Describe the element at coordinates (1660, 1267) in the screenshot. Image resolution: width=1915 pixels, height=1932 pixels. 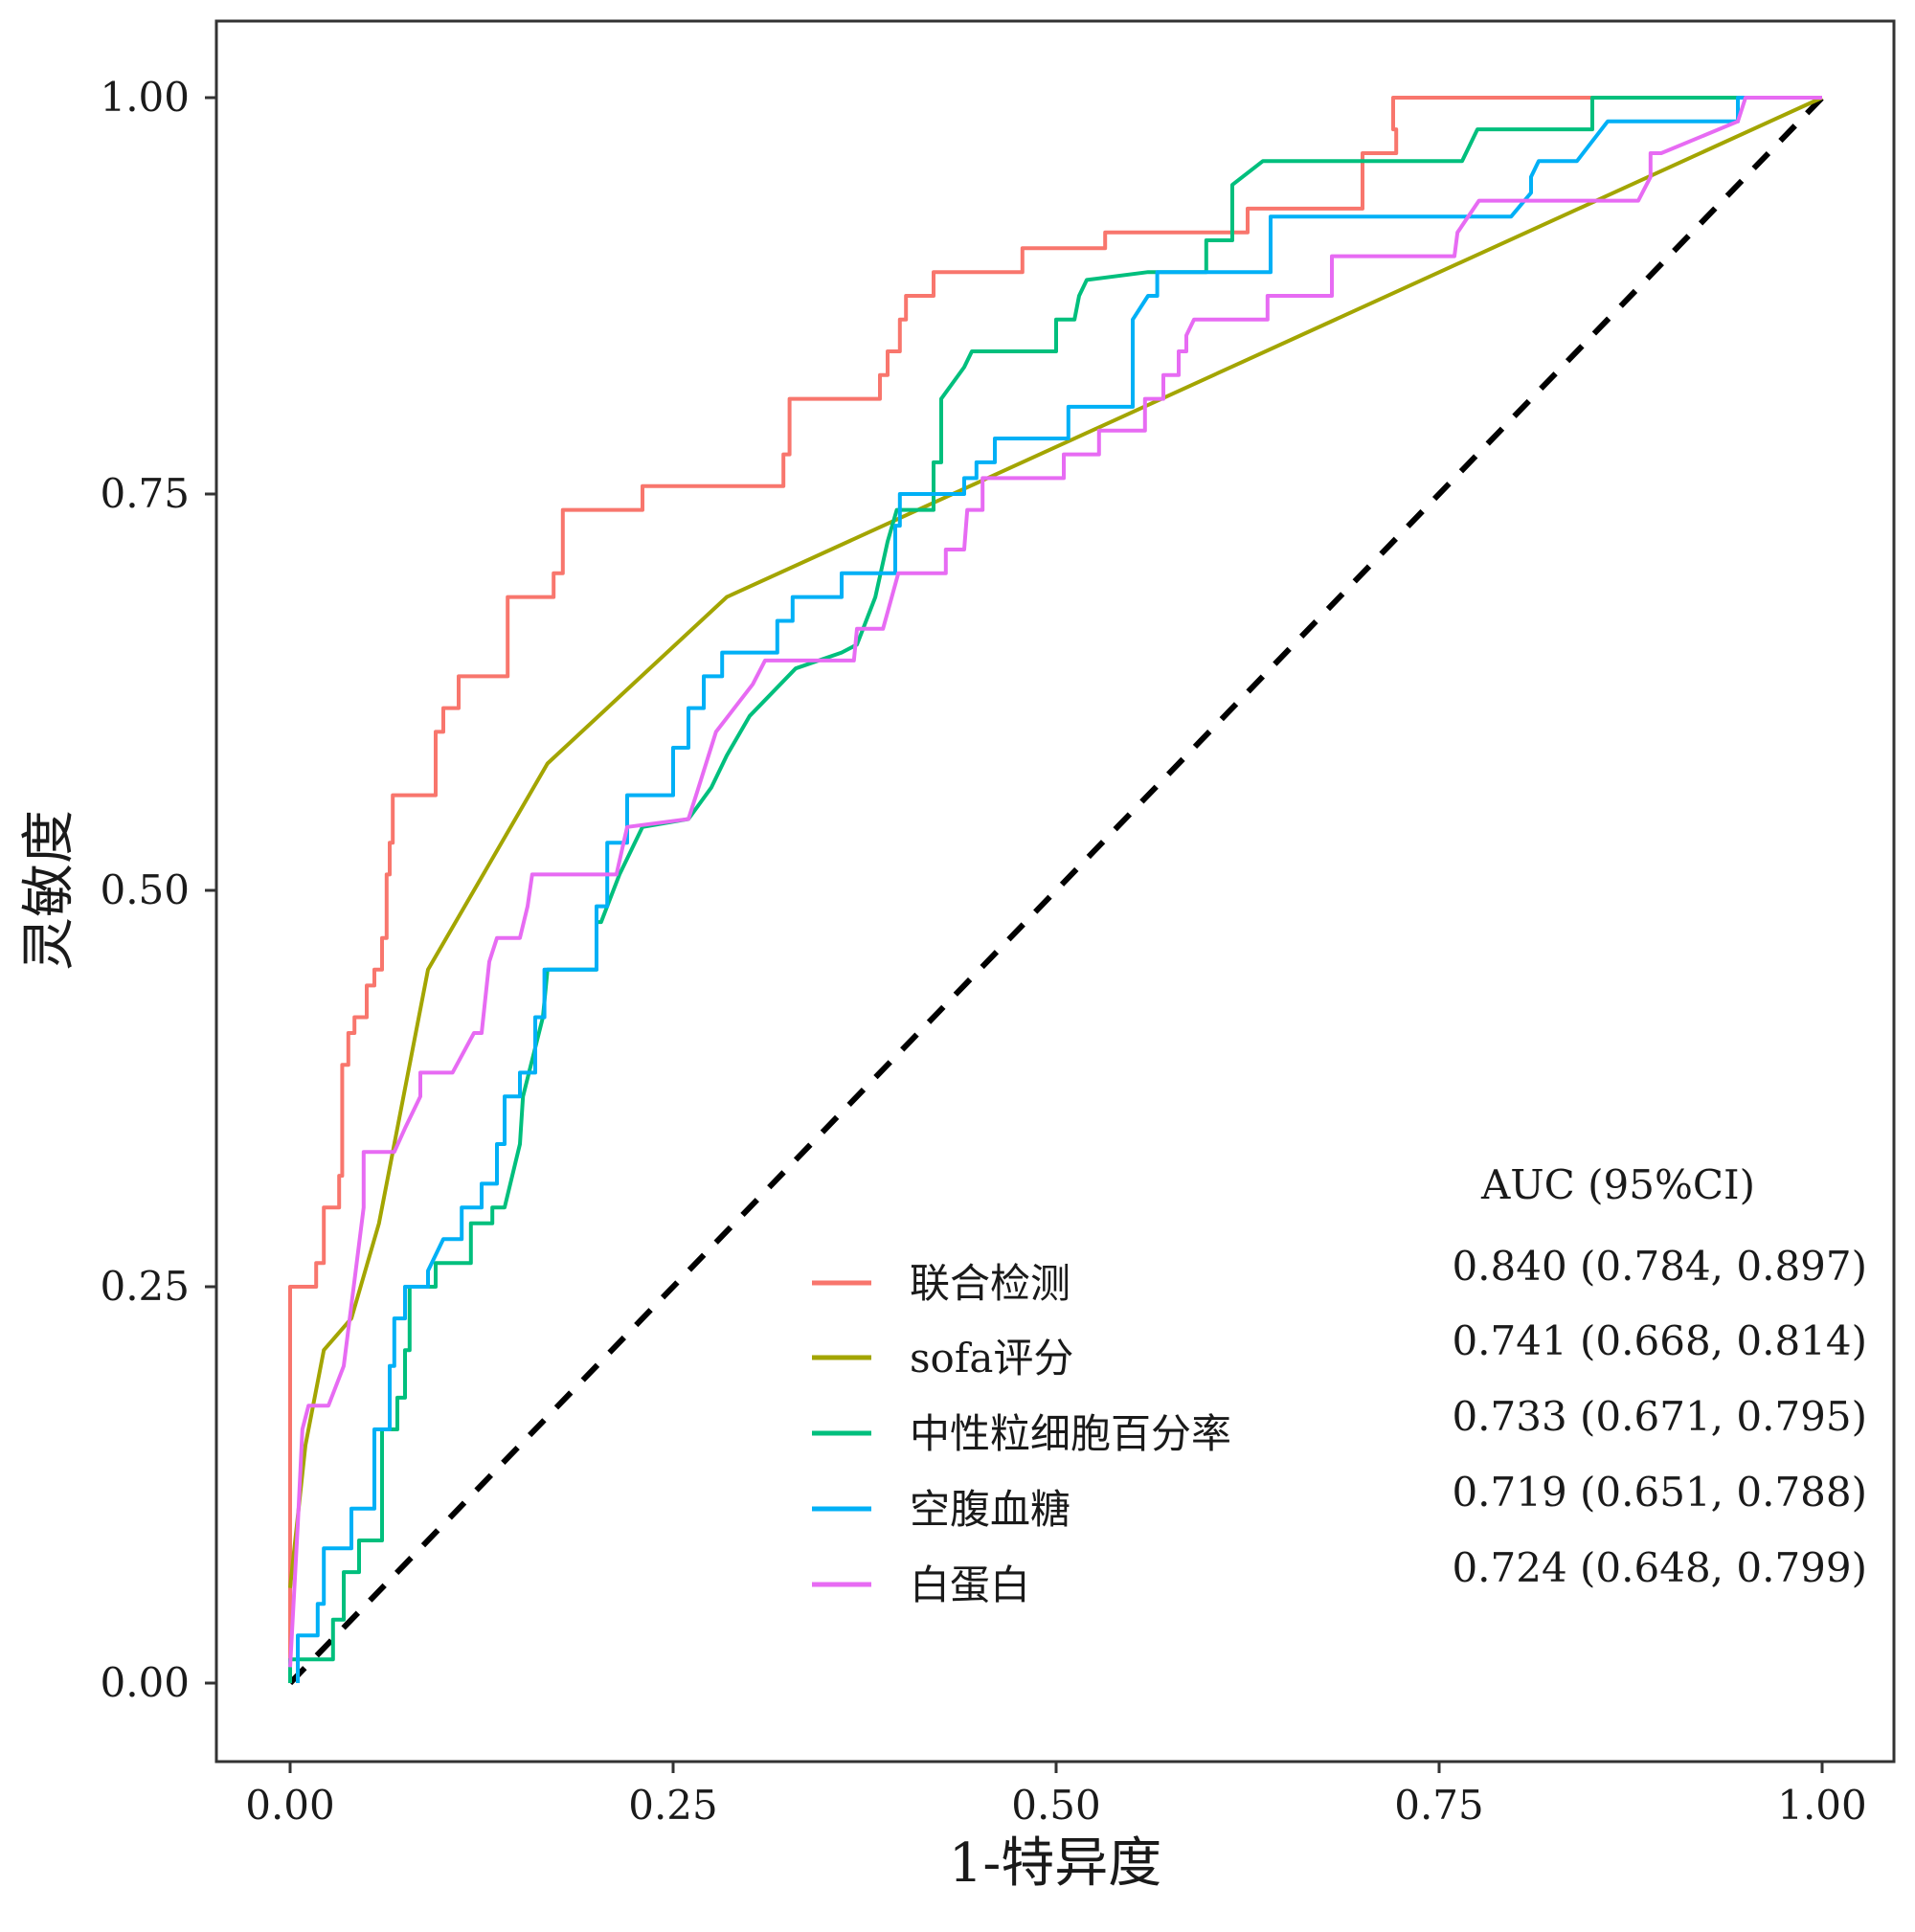
I see `auc-value: 0.840 (0.784, 0.897)` at that location.